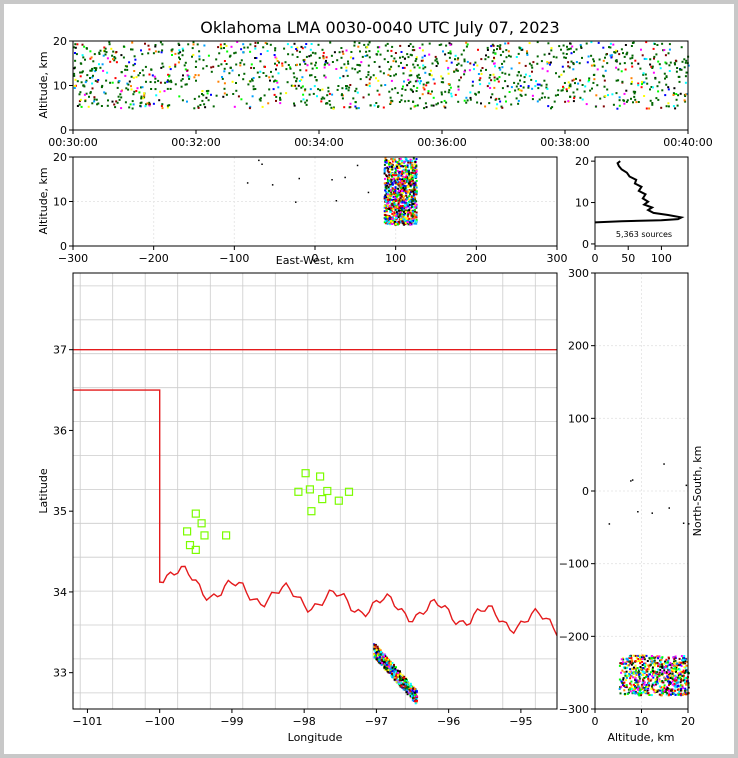 The image size is (738, 758). What do you see at coordinates (63, 130) in the screenshot?
I see `altitude-tick-label: 0` at bounding box center [63, 130].